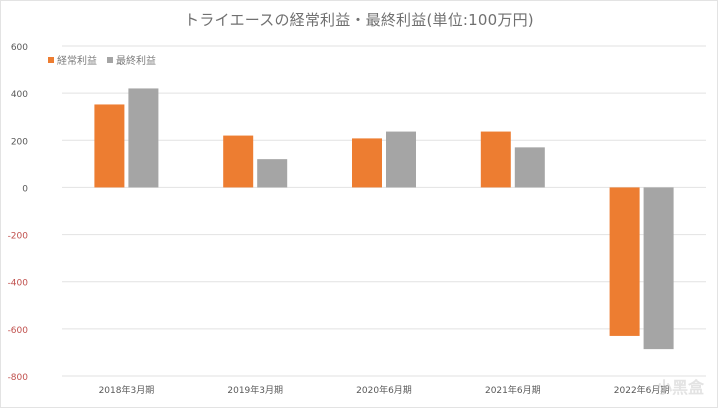  What do you see at coordinates (384, 390) in the screenshot?
I see `x-tick-label: 2020年6月期` at bounding box center [384, 390].